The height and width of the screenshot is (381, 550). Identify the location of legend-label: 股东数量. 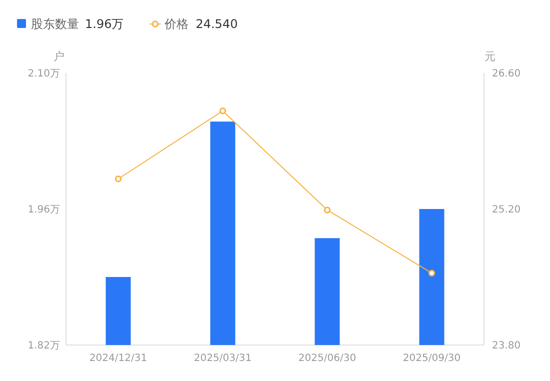
(55, 24).